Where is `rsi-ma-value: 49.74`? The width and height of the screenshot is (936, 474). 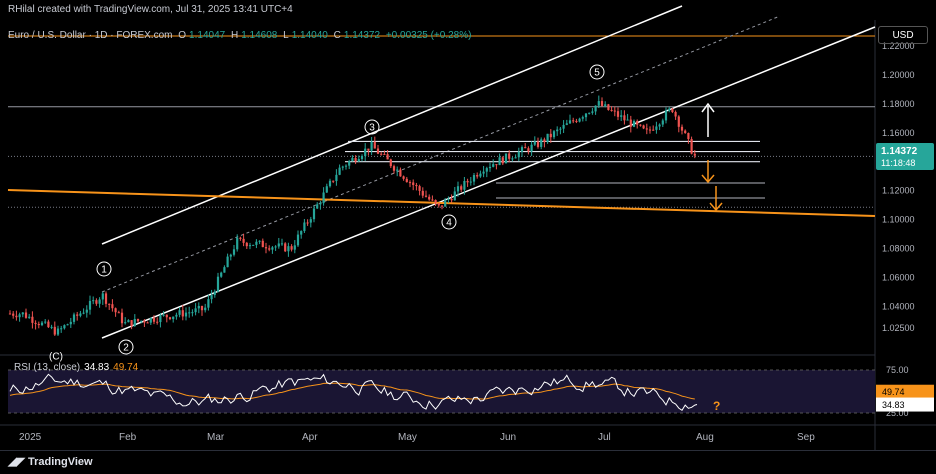 rsi-ma-value: 49.74 is located at coordinates (126, 367).